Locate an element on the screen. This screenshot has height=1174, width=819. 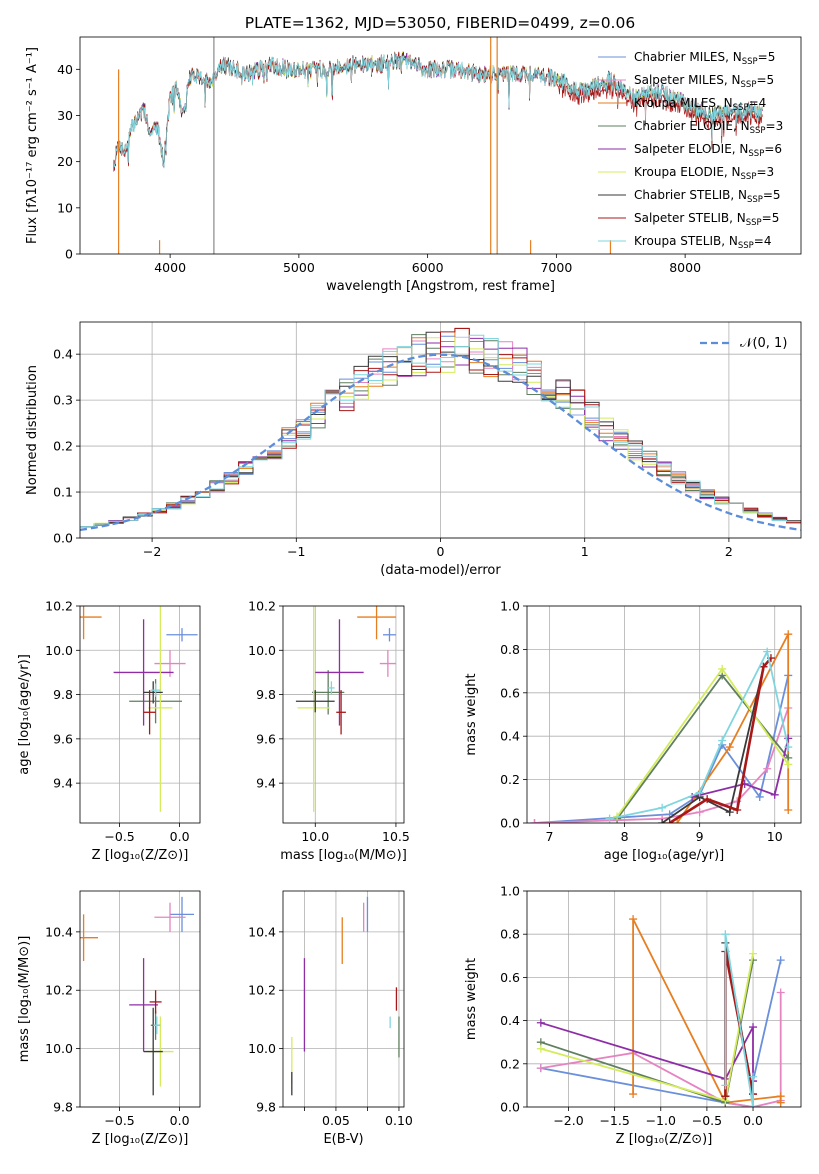
legend-entry: 𝒩(0, 1) is located at coordinates (763, 343).